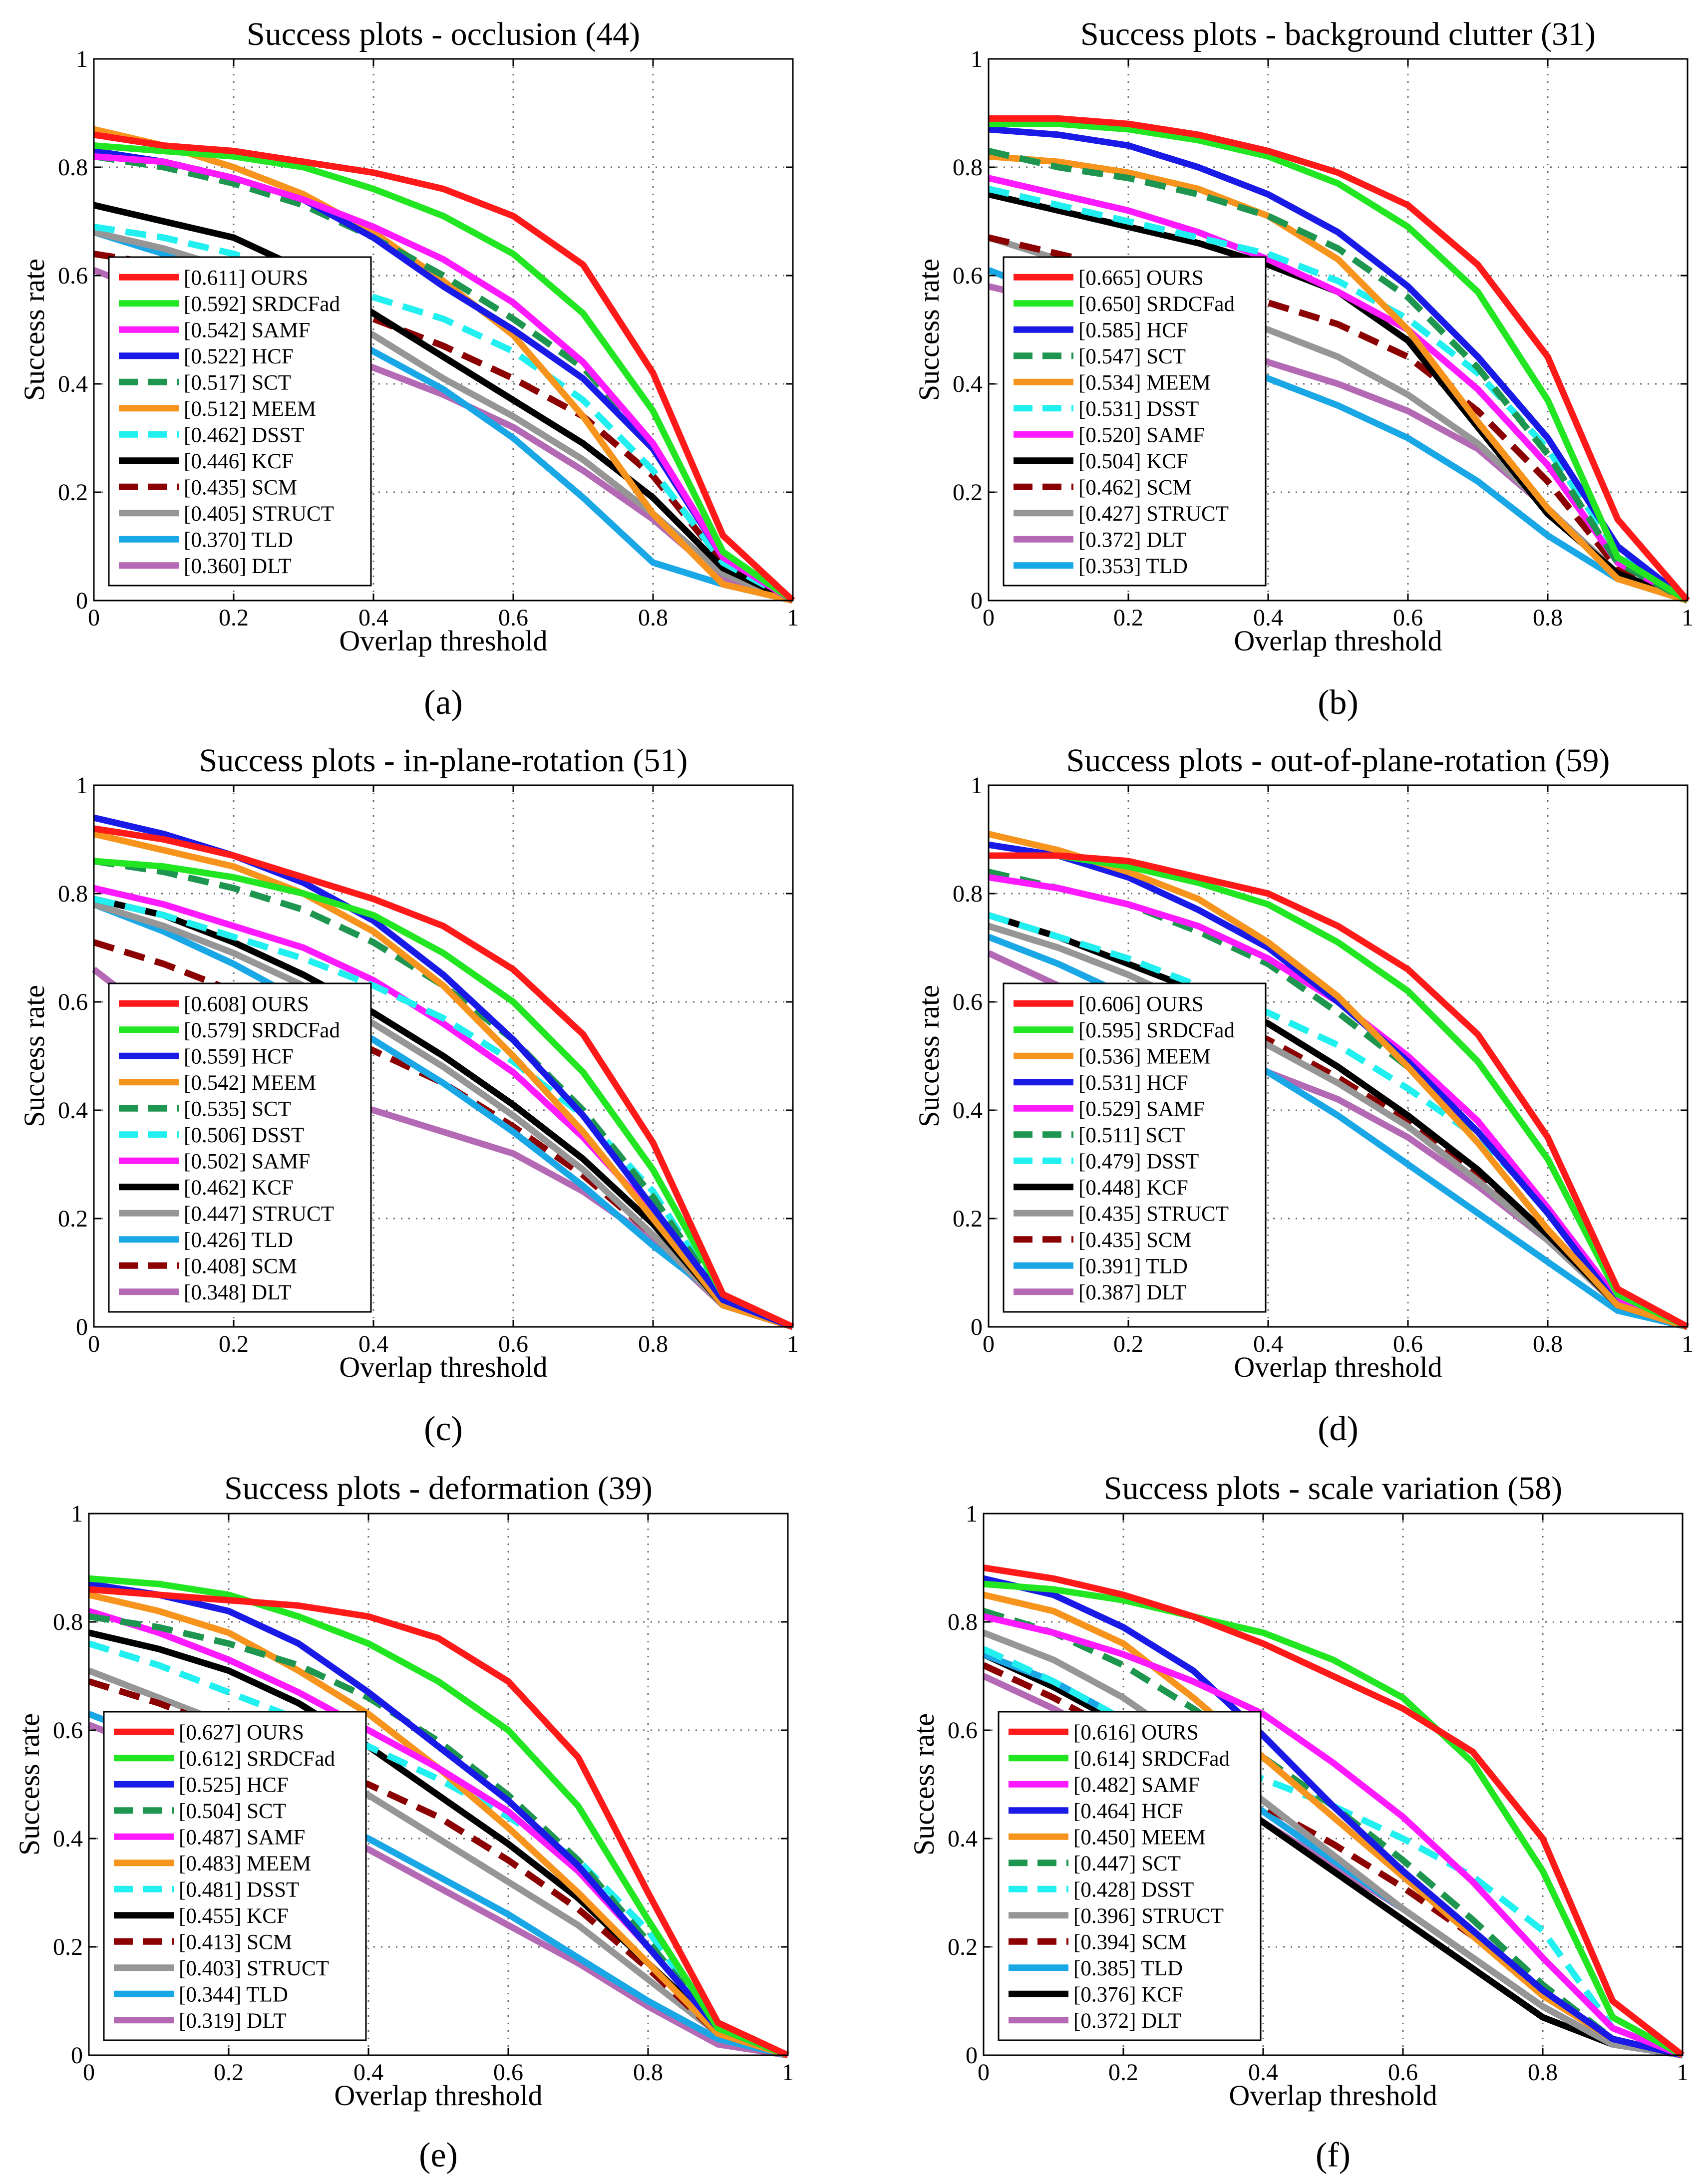 The height and width of the screenshot is (2176, 1708). I want to click on legend-entry-kcf: [0.446] KCF, so click(239, 462).